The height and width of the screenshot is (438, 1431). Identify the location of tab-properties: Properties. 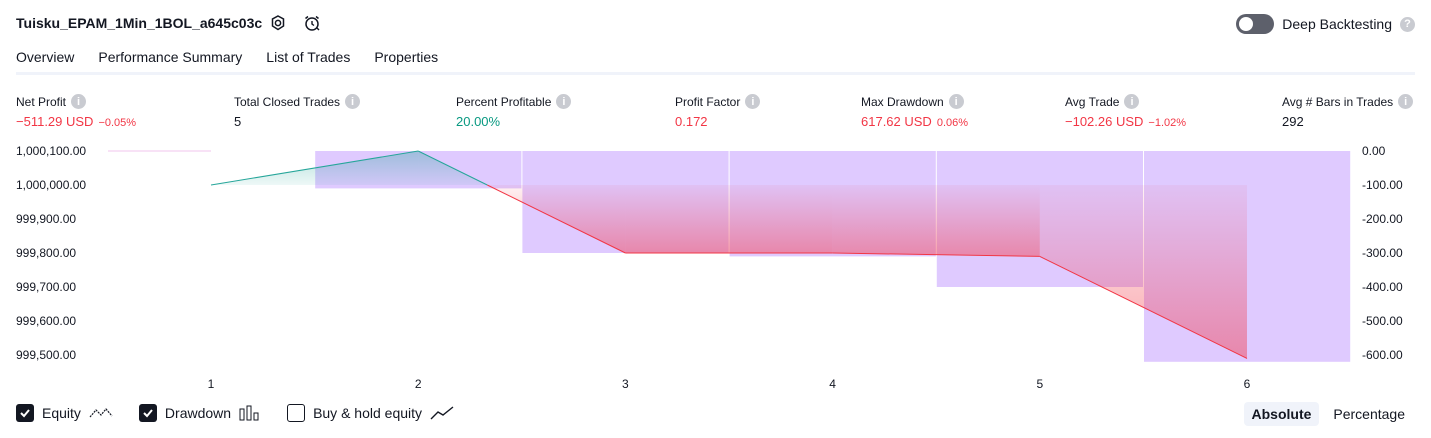
(406, 57).